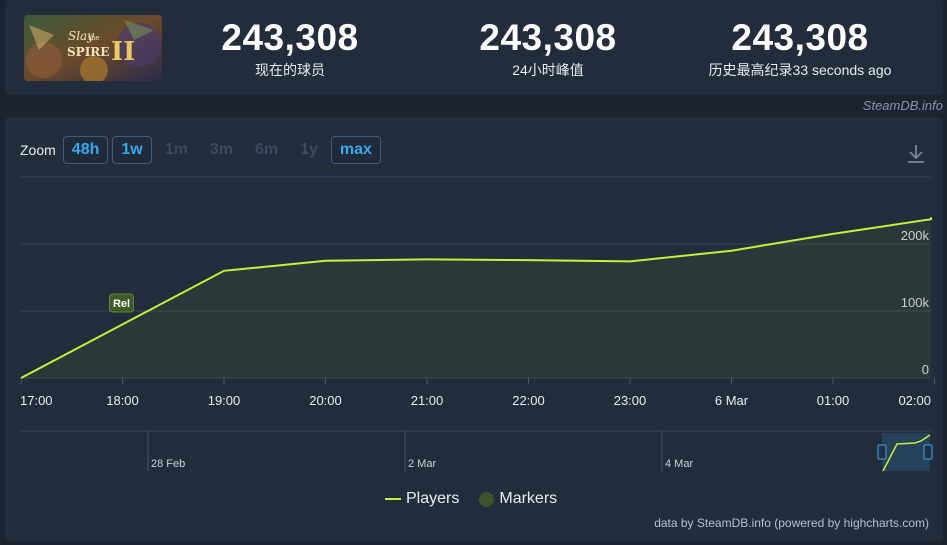  I want to click on game-header-image: Slay the SPIRE II, so click(93, 48).